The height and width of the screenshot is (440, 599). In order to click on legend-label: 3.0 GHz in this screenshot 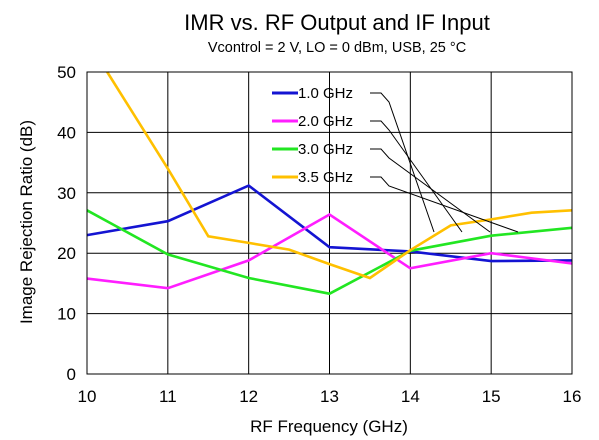, I will do `click(325, 149)`.